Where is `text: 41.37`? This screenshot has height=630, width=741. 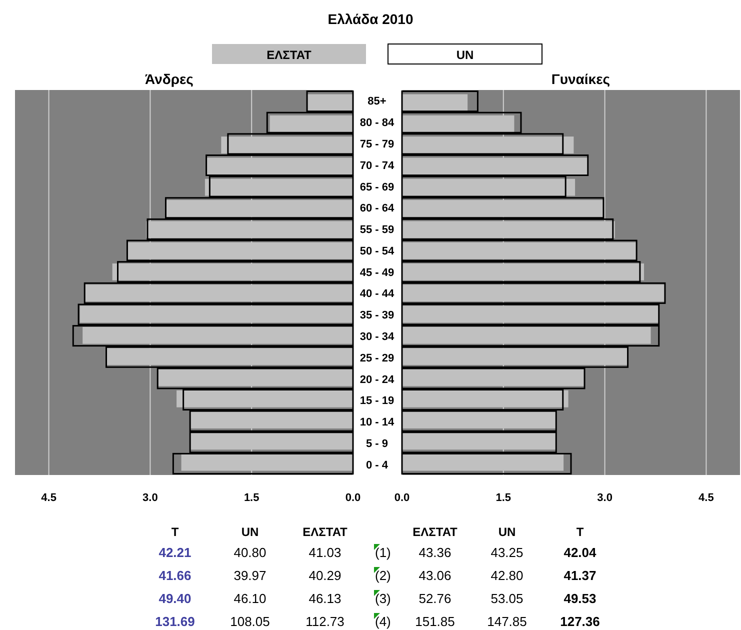
text: 41.37 is located at coordinates (580, 575).